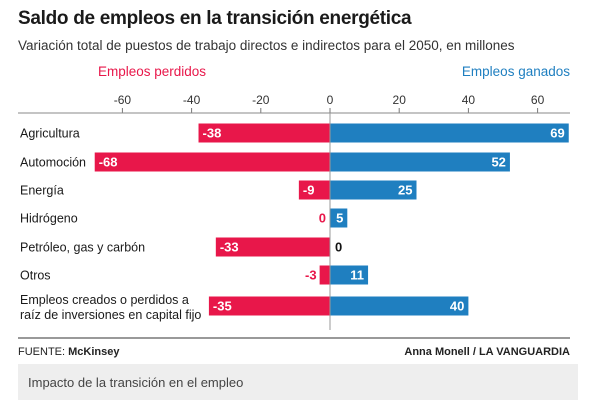 The image size is (596, 407). What do you see at coordinates (222, 306) in the screenshot?
I see `bar-label-lost: -35` at bounding box center [222, 306].